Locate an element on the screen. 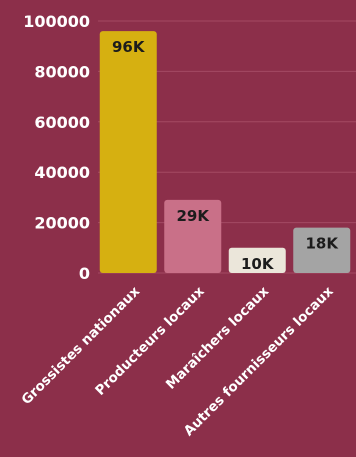  category-label: Producteurs locaux is located at coordinates (150, 341).